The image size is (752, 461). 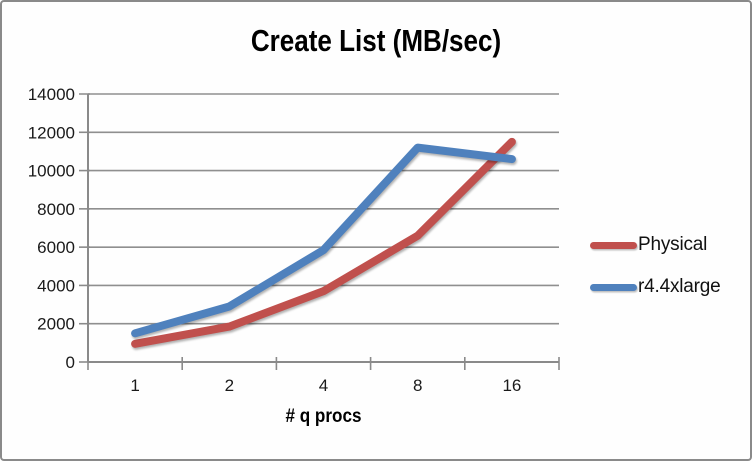 I want to click on x-tick-label: 16, so click(x=511, y=385).